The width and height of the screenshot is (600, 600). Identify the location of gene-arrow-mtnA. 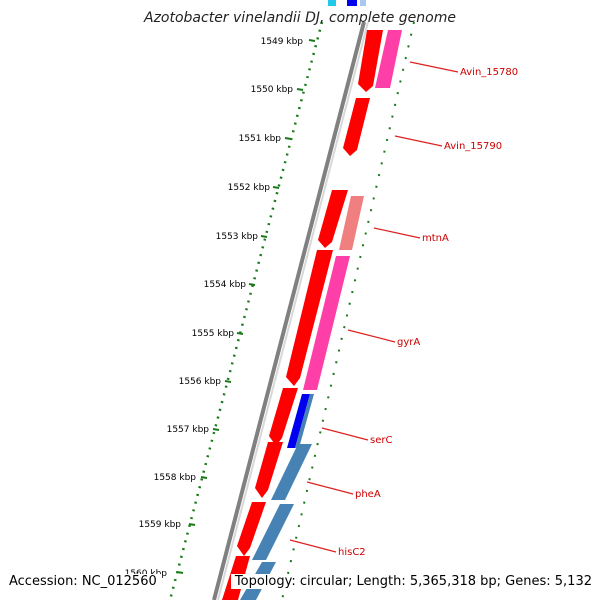
(333, 219).